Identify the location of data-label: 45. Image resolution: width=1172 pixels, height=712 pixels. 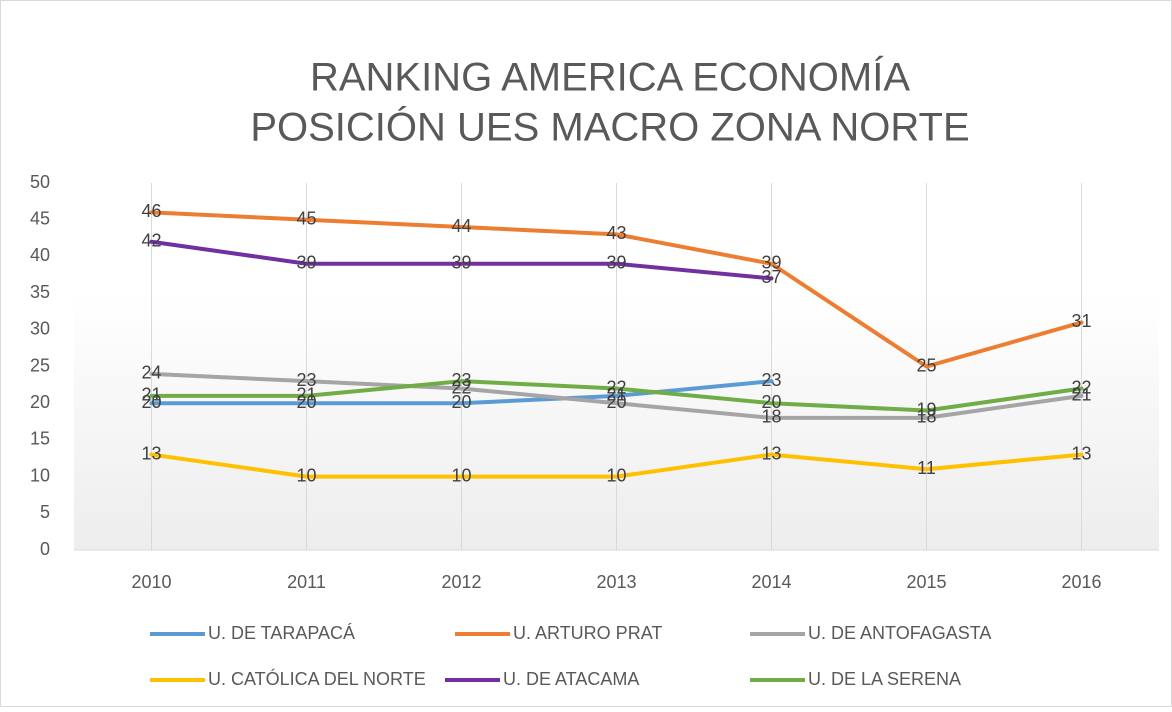
(306, 218).